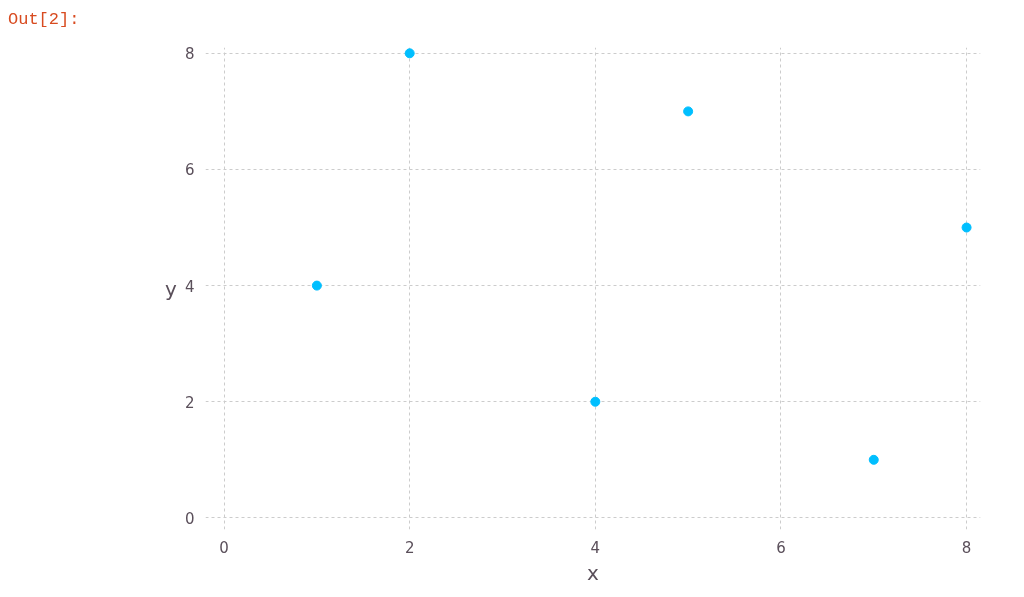 The image size is (1024, 597). Describe the element at coordinates (189, 170) in the screenshot. I see `y-tick-label: 6` at that location.